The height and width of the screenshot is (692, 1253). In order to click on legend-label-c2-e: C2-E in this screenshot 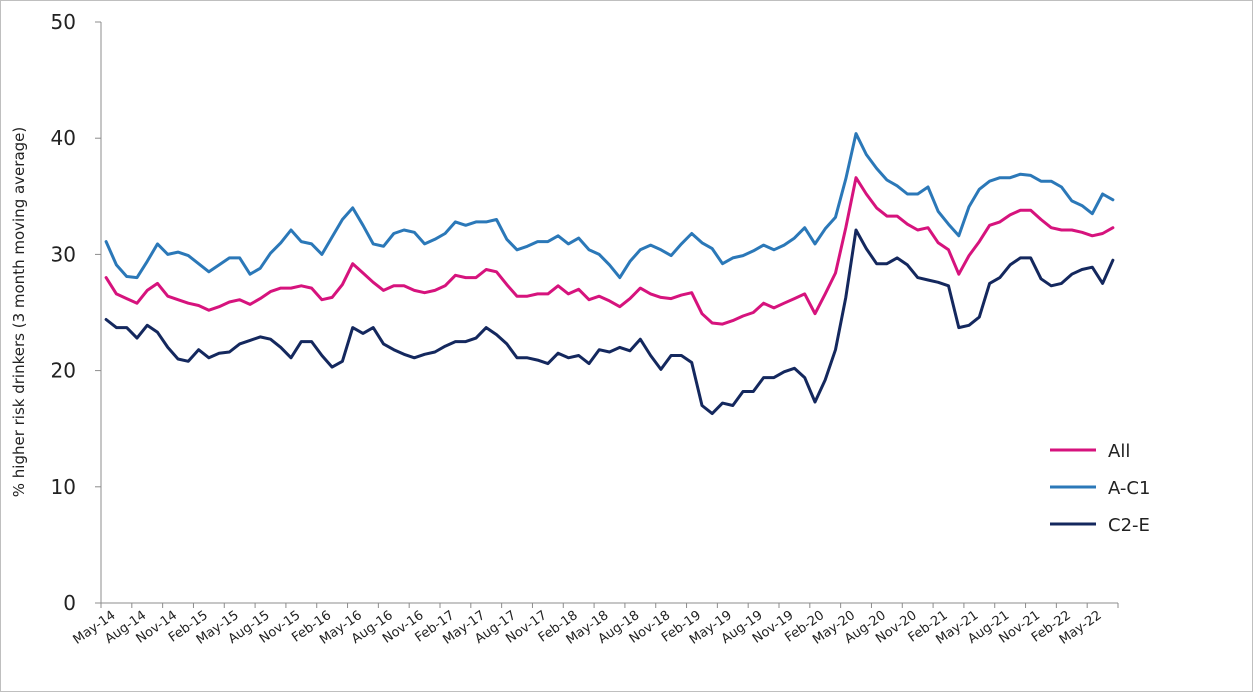, I will do `click(1129, 525)`.